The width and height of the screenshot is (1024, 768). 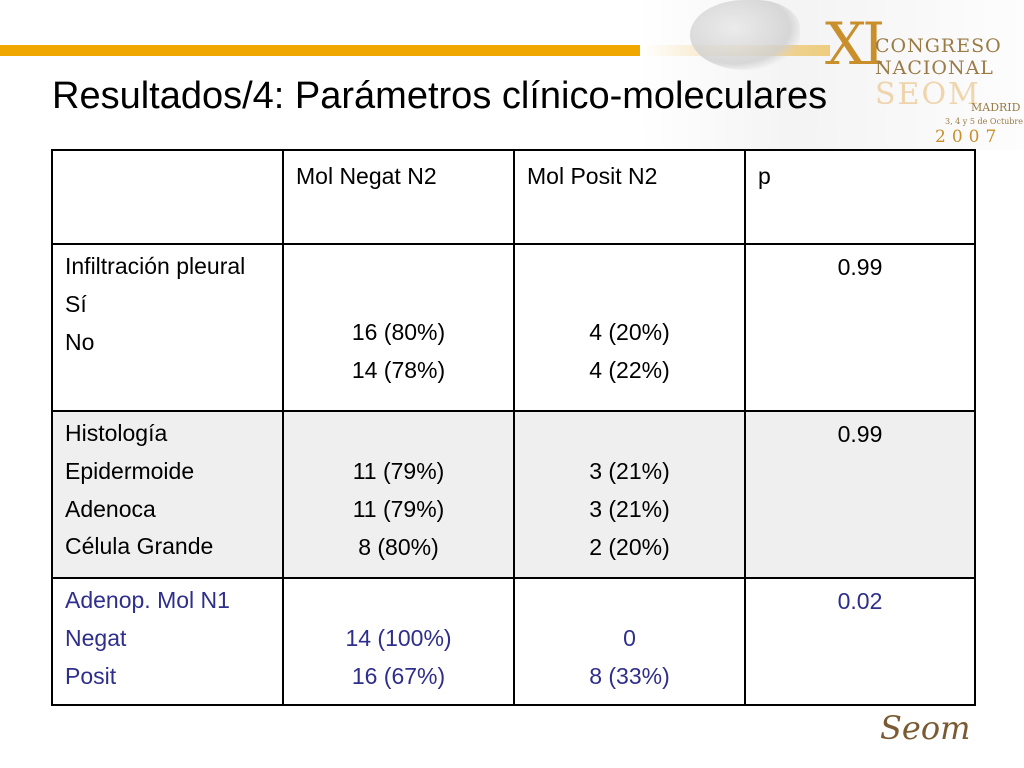 What do you see at coordinates (76, 303) in the screenshot?
I see `row-label-si: Sí` at bounding box center [76, 303].